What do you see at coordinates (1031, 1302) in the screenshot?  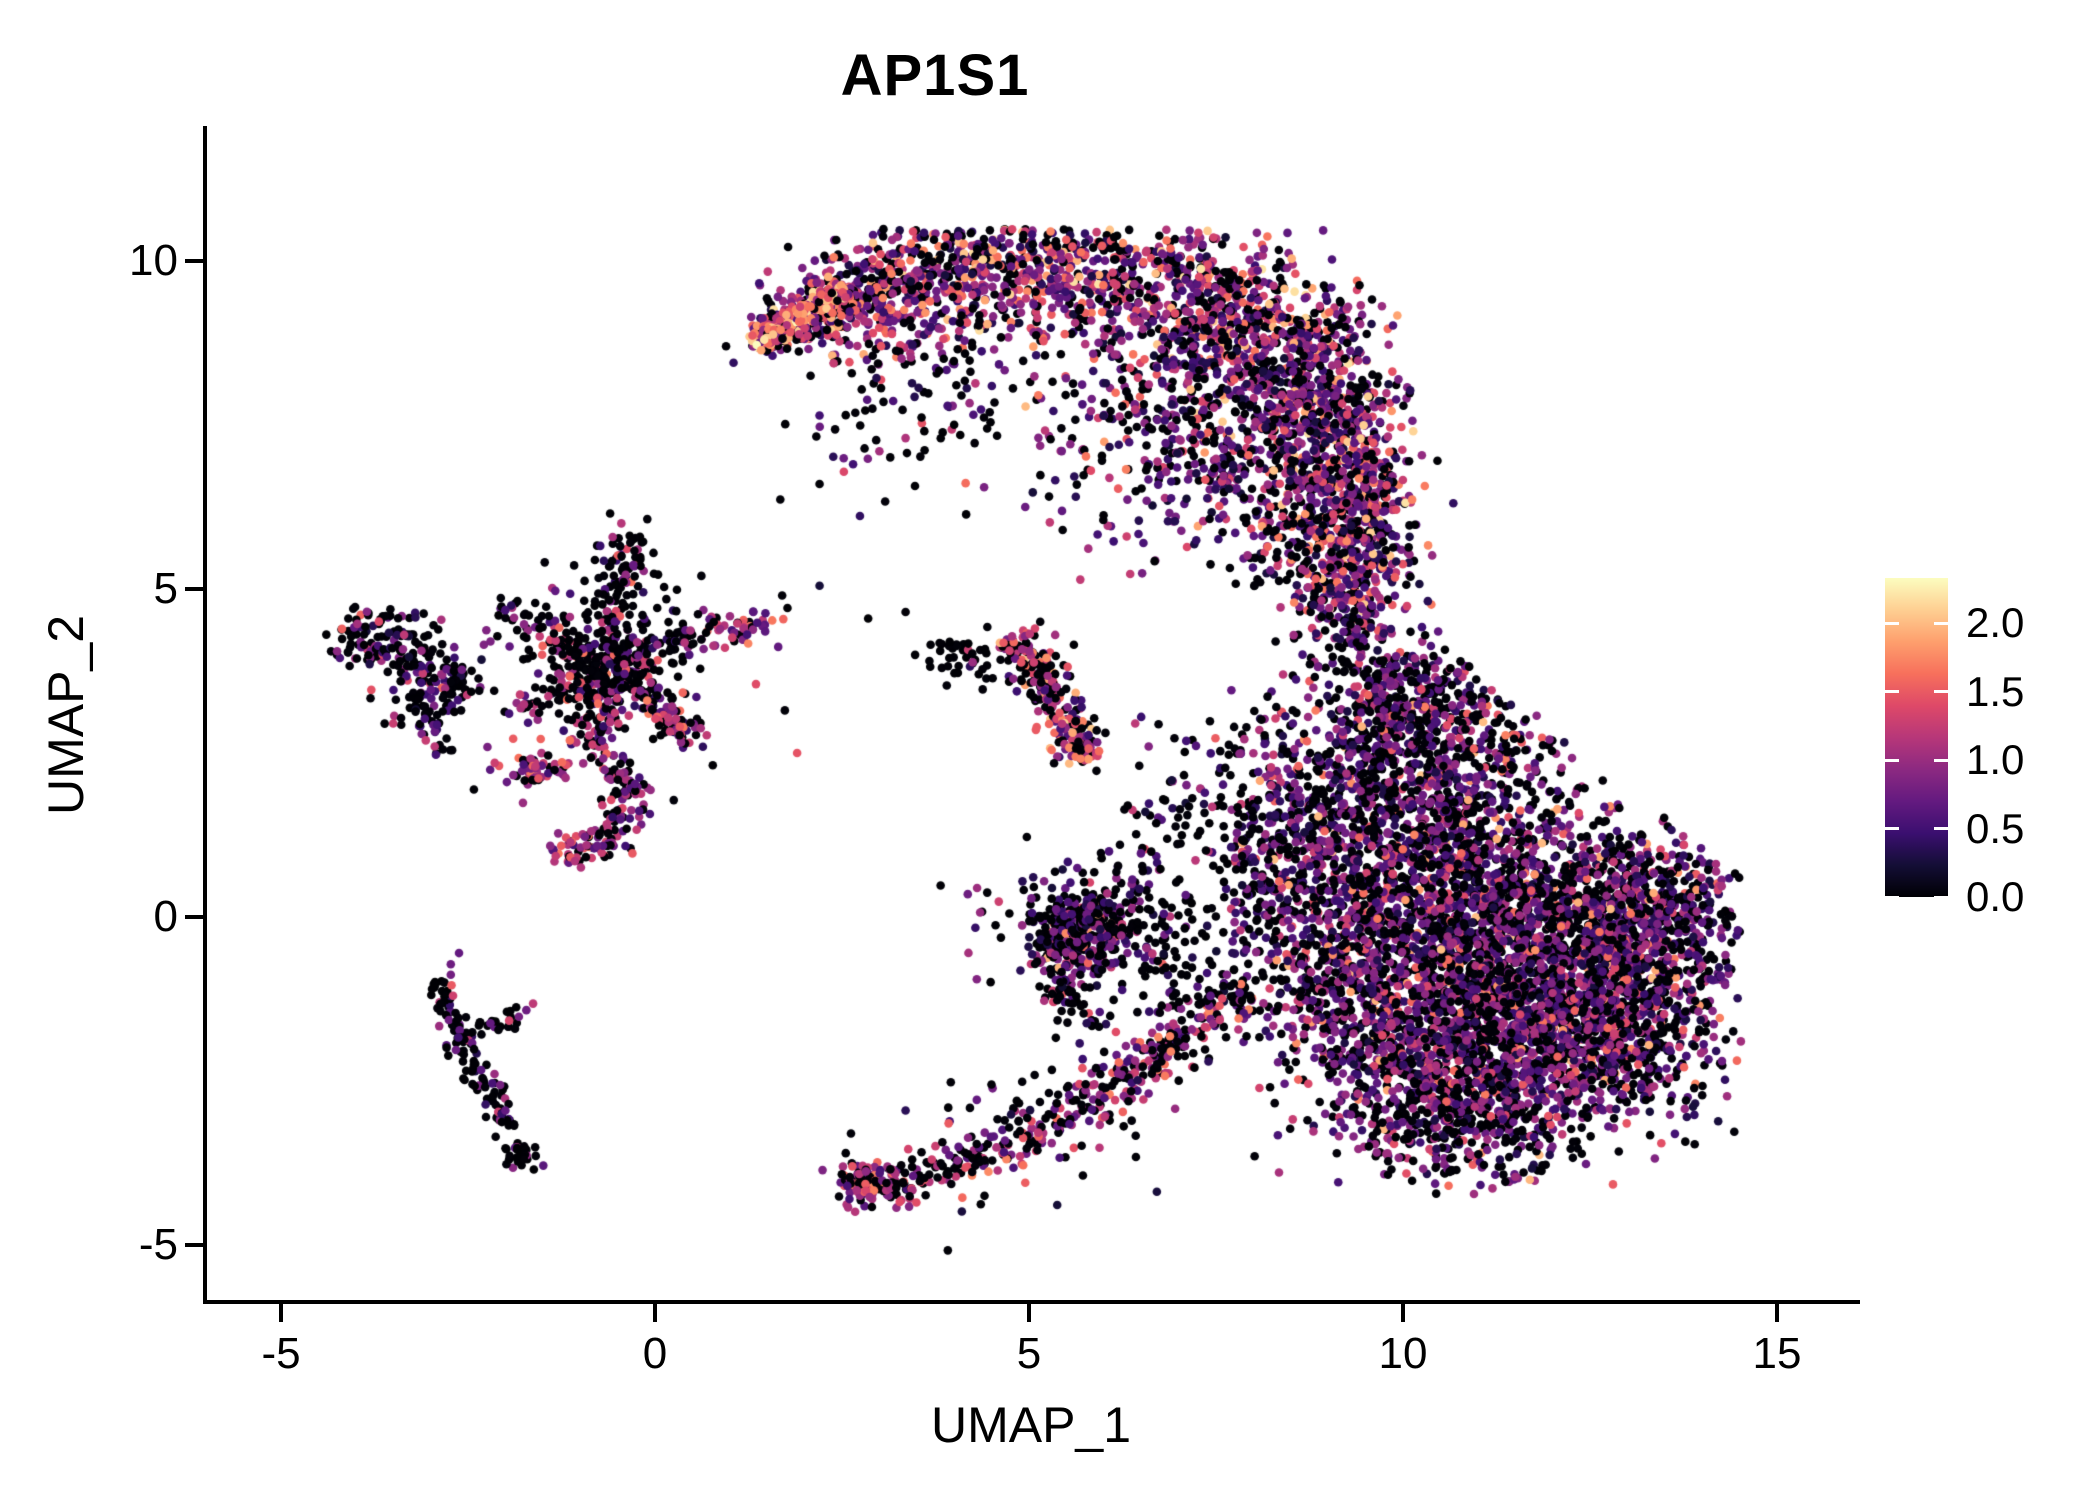 I see `x-axis-line` at bounding box center [1031, 1302].